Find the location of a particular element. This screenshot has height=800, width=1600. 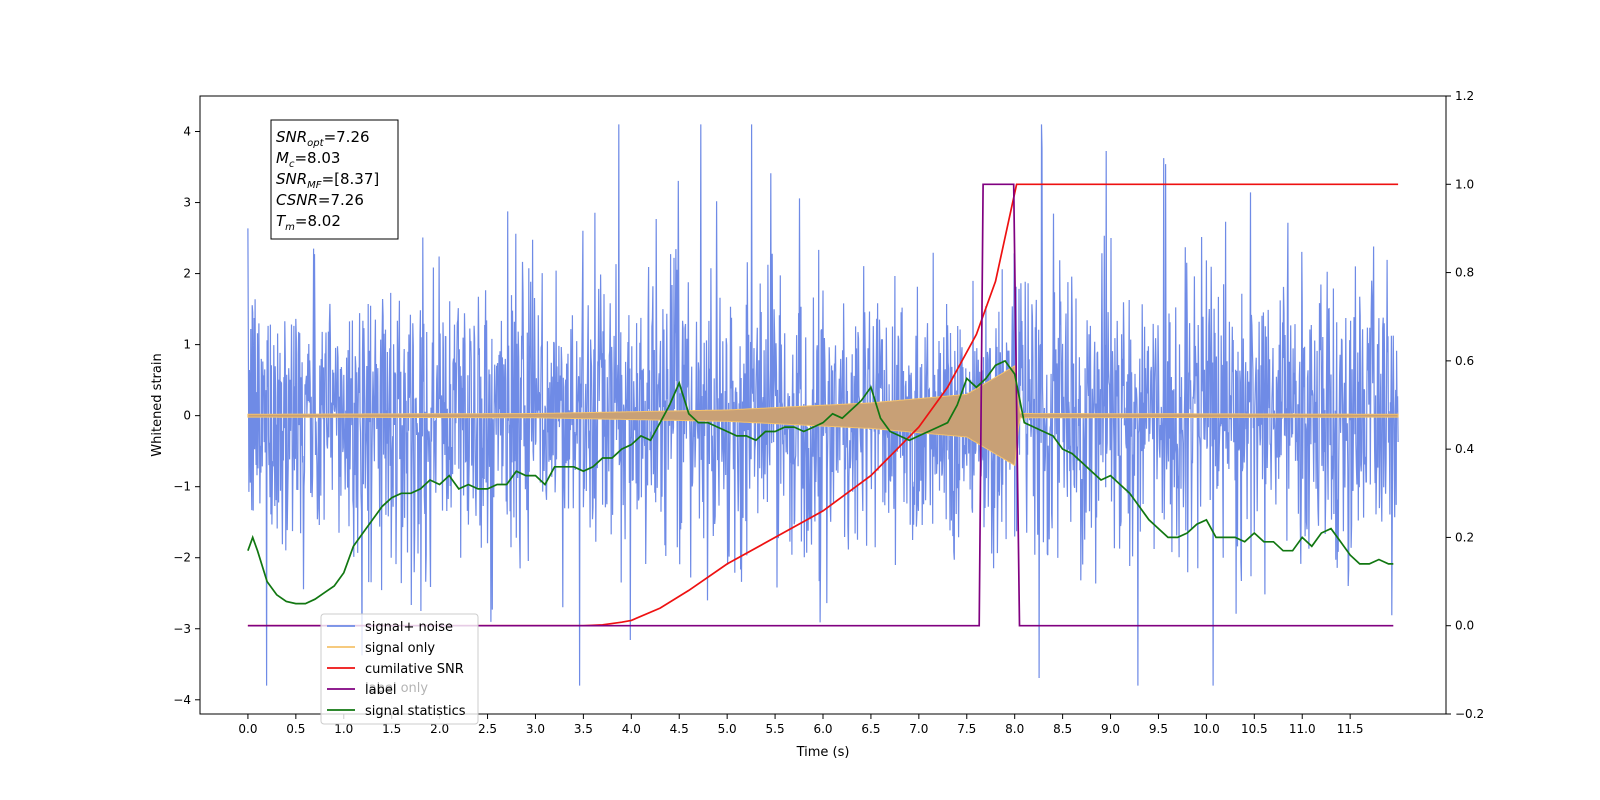

annotation-subscript: c is located at coordinates (292, 164).